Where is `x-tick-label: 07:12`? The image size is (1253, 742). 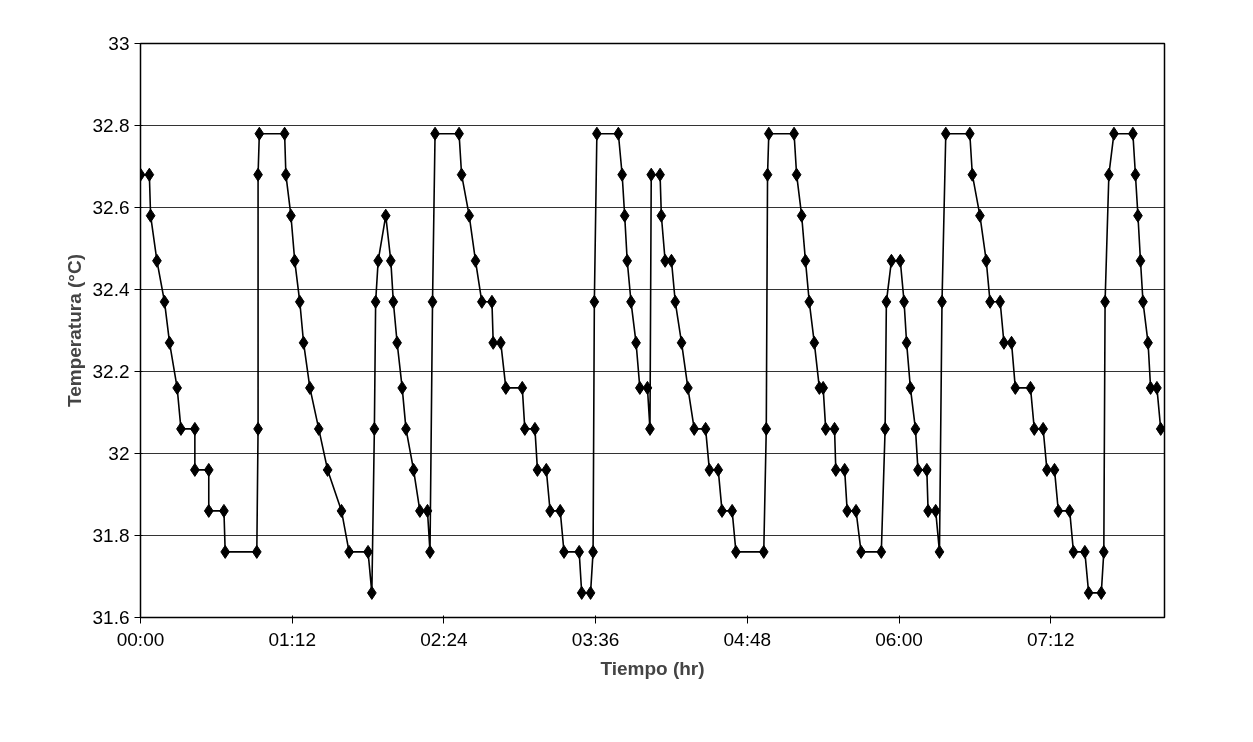
x-tick-label: 07:12 is located at coordinates (1050, 639).